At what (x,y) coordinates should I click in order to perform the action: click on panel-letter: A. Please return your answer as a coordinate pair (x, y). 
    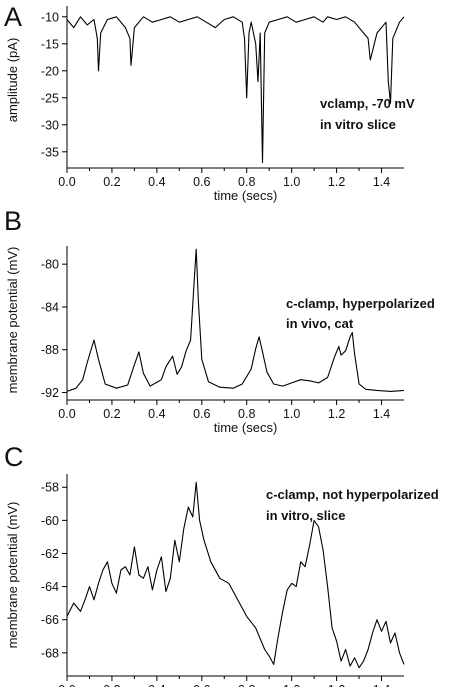
    Looking at the image, I should click on (13, 17).